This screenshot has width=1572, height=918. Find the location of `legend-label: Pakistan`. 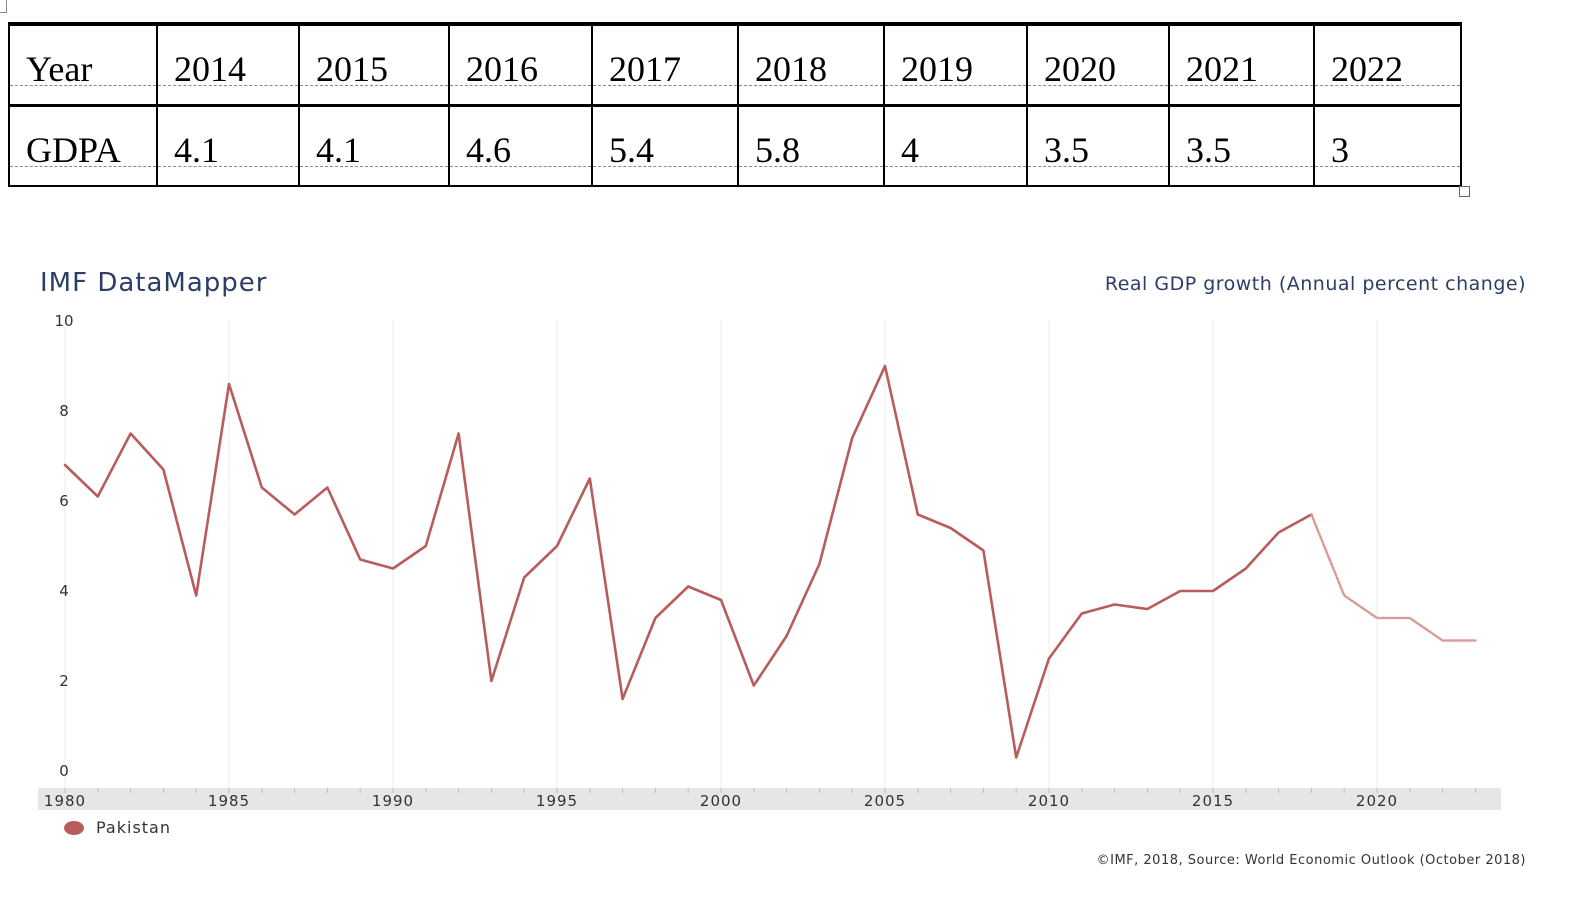

legend-label: Pakistan is located at coordinates (133, 827).